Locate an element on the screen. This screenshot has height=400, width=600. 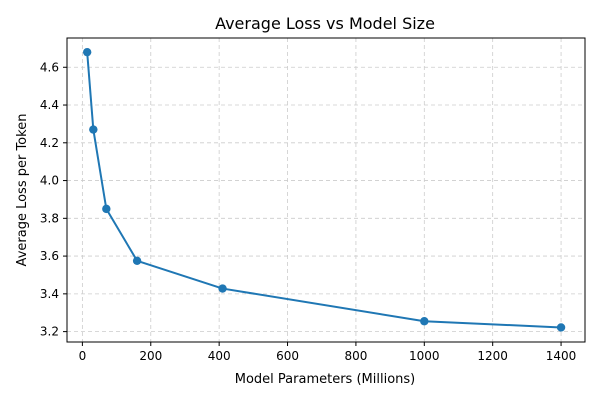
x-tick-label: 1400 is located at coordinates (561, 356).